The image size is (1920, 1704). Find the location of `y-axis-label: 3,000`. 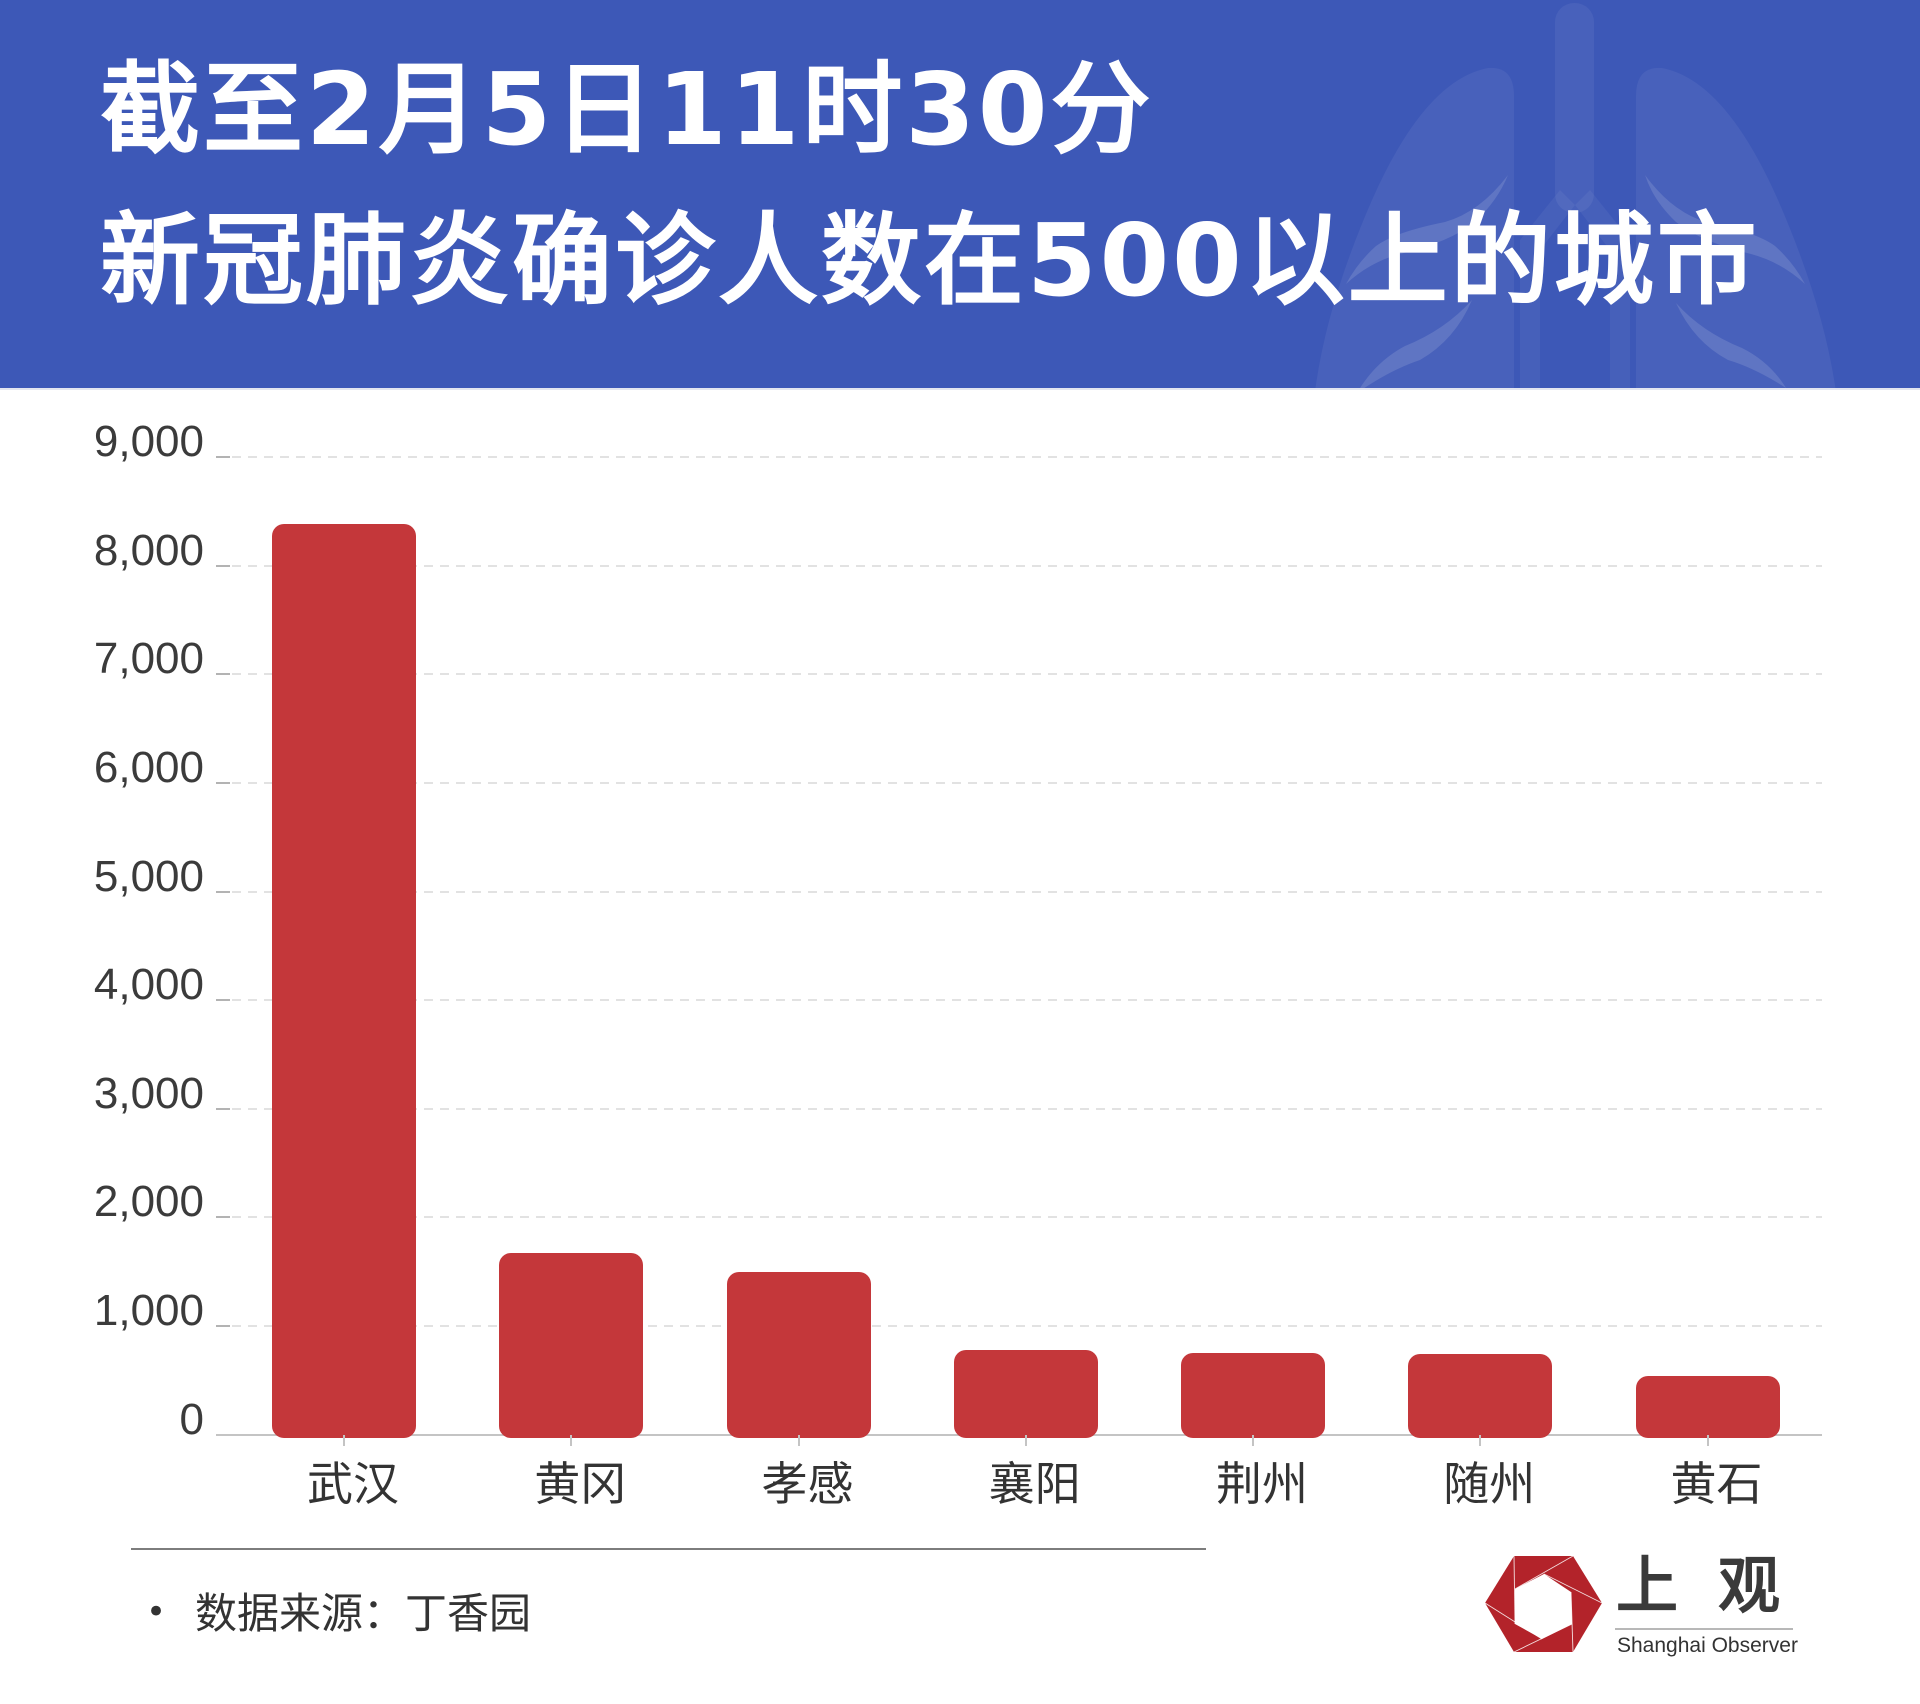

y-axis-label: 3,000 is located at coordinates (148, 1093).